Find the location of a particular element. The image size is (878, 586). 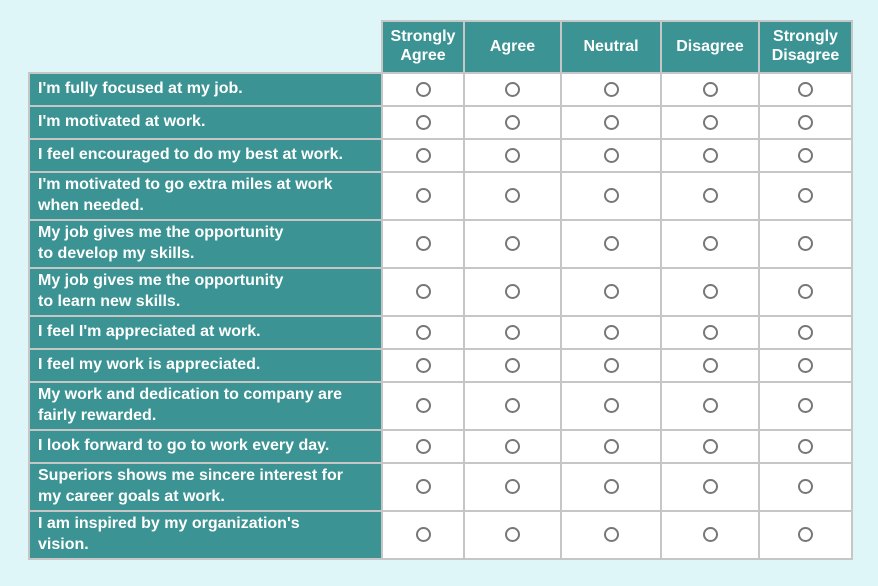

radio-button-row4-disagree is located at coordinates (710, 196).